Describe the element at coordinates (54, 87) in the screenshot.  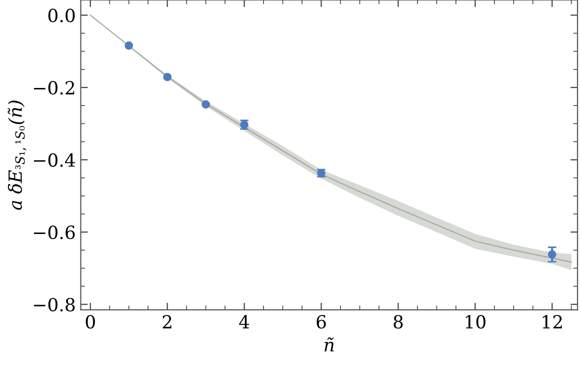
I see `y-tick-label: −0.2` at that location.